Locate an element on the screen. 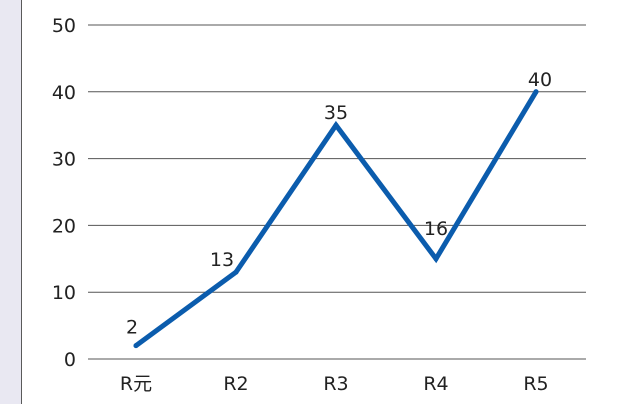  x-tick-label: R3 is located at coordinates (335, 384).